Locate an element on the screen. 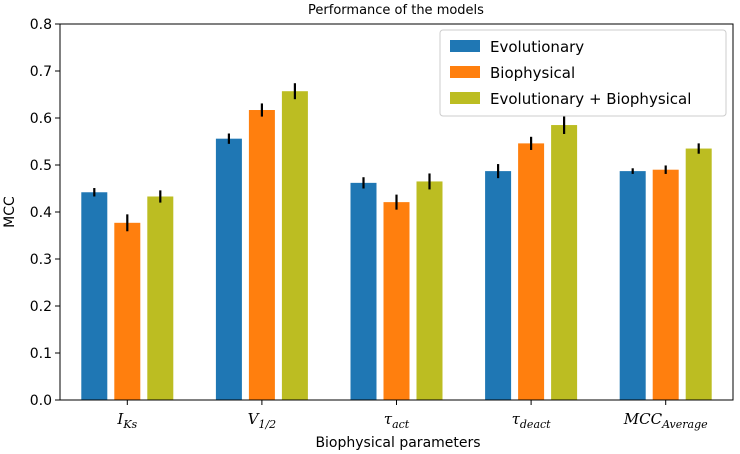 The image size is (740, 454). y-tick-label: 0.0 is located at coordinates (41, 401).